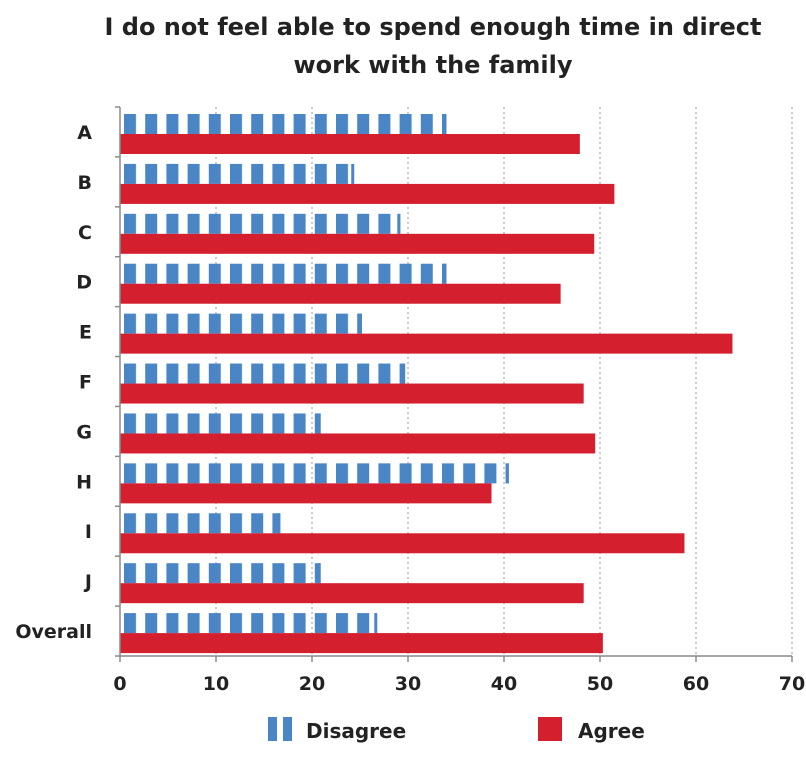  What do you see at coordinates (263, 373) in the screenshot?
I see `bar-disagree-f` at bounding box center [263, 373].